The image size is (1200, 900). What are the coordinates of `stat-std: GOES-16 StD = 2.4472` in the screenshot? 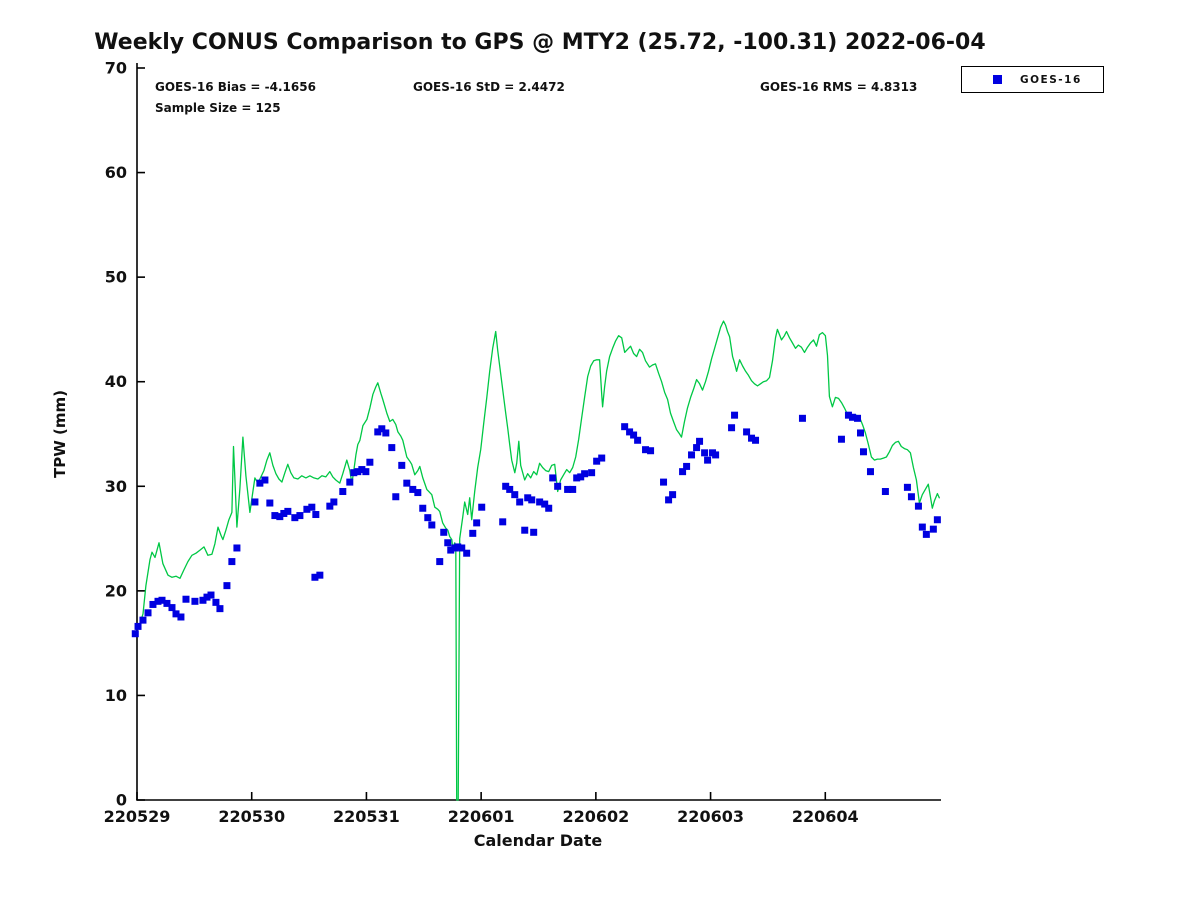 It's located at (489, 87).